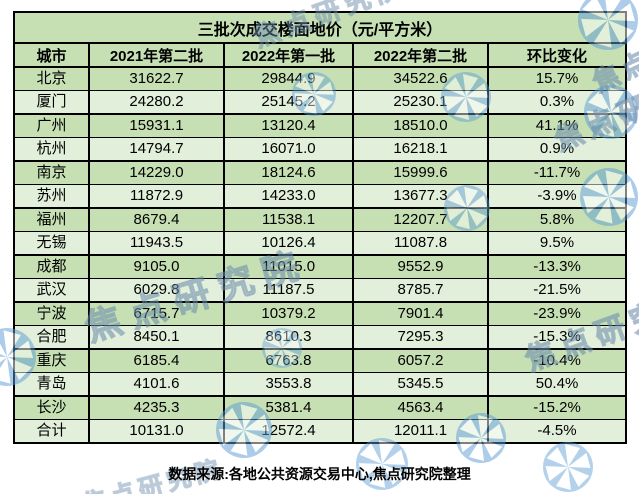  I want to click on cell-value: 6715.7, so click(156, 313).